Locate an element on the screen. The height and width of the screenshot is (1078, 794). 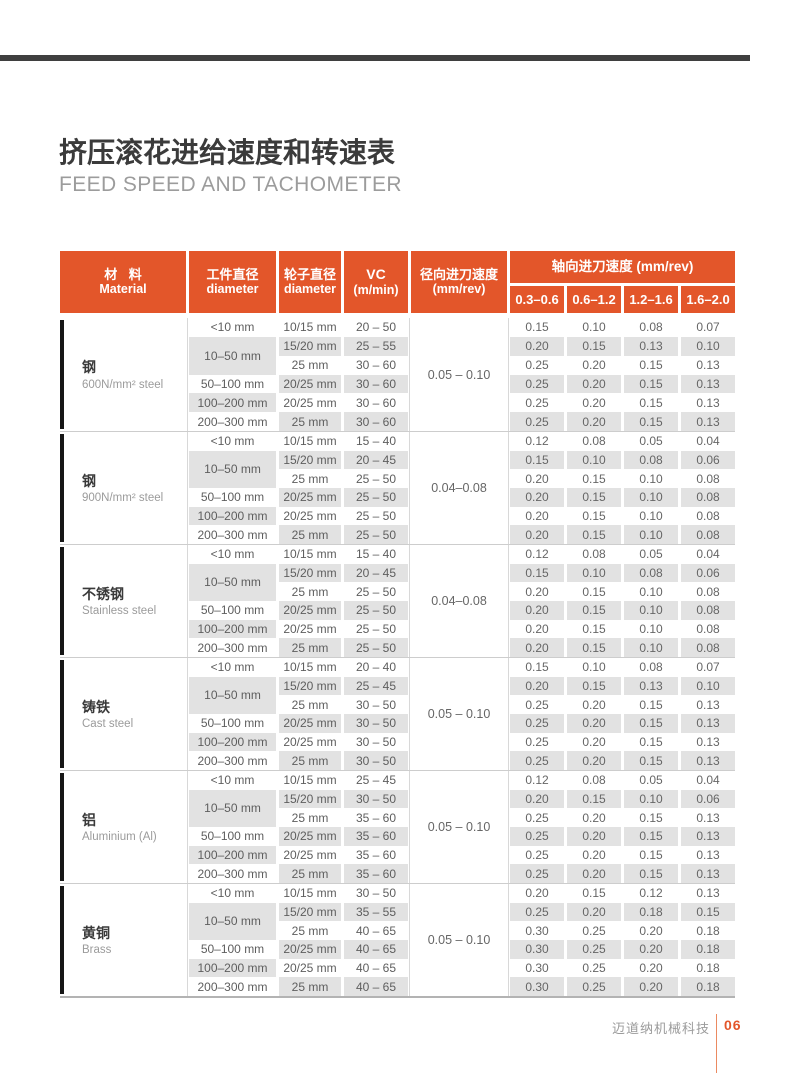
wheel-diameter-cell: 15/20 mm is located at coordinates (310, 912).